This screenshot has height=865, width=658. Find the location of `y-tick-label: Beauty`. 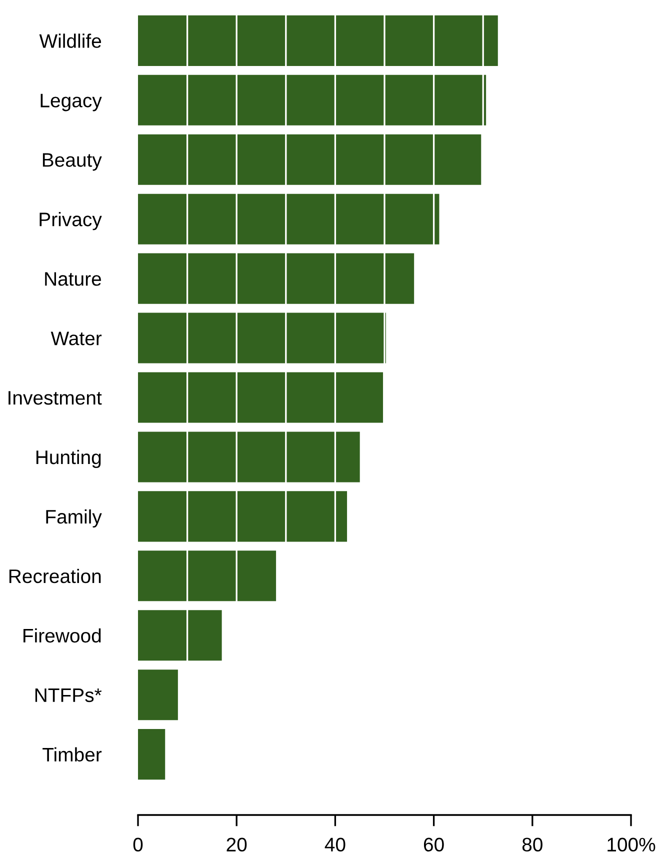

y-tick-label: Beauty is located at coordinates (72, 162).